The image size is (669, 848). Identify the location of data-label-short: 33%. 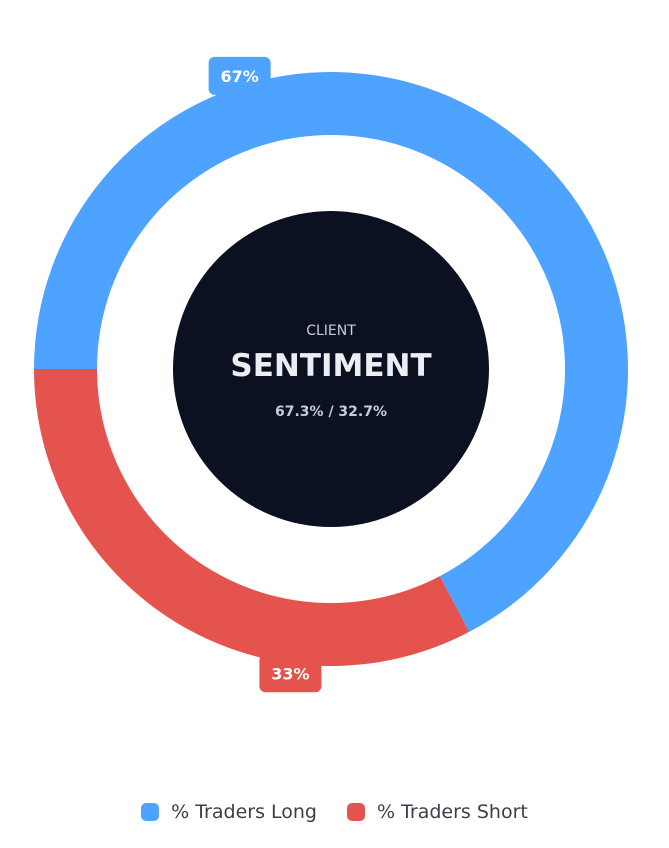
(290, 673).